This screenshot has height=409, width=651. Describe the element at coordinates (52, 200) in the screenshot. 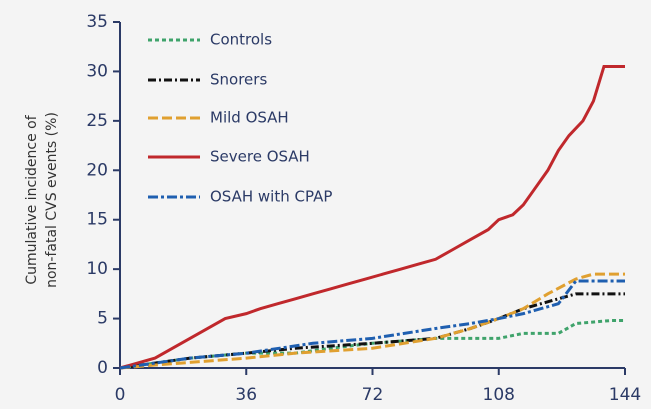

I see `y-label-line: non-fatal CVS events (%)` at that location.